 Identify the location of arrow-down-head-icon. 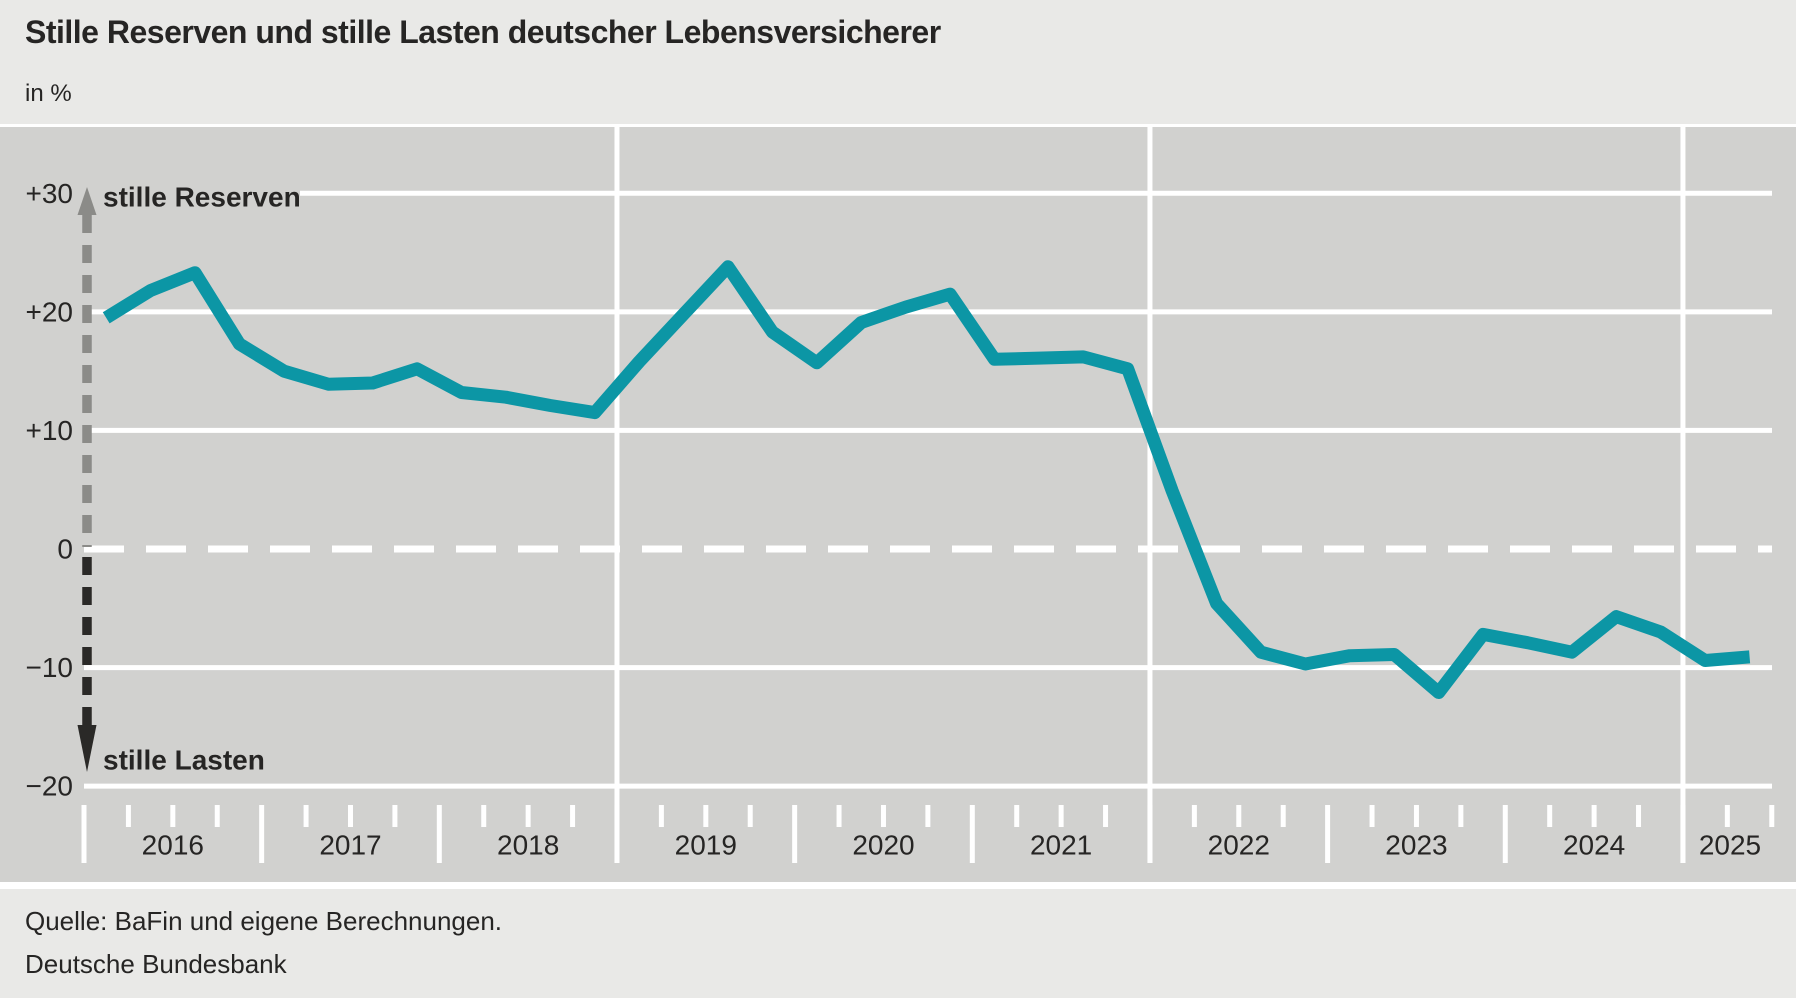
(87, 748).